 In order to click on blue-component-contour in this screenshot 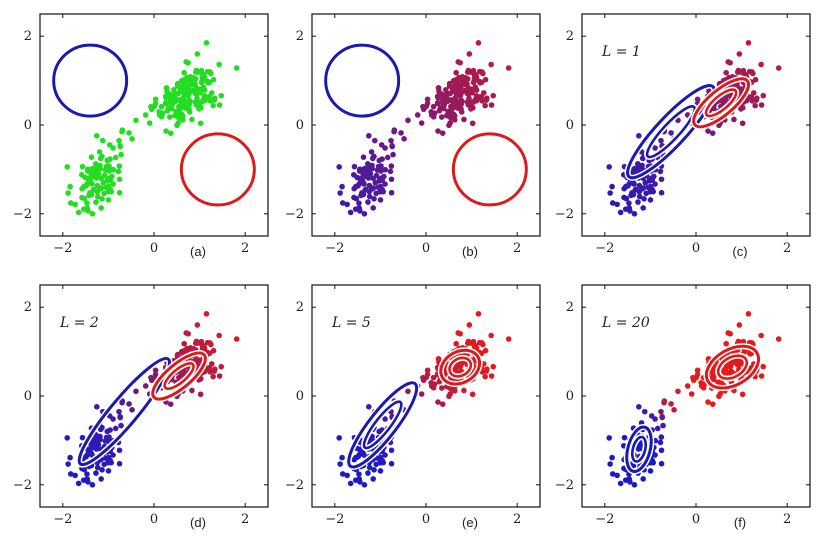, I will do `click(124, 411)`.